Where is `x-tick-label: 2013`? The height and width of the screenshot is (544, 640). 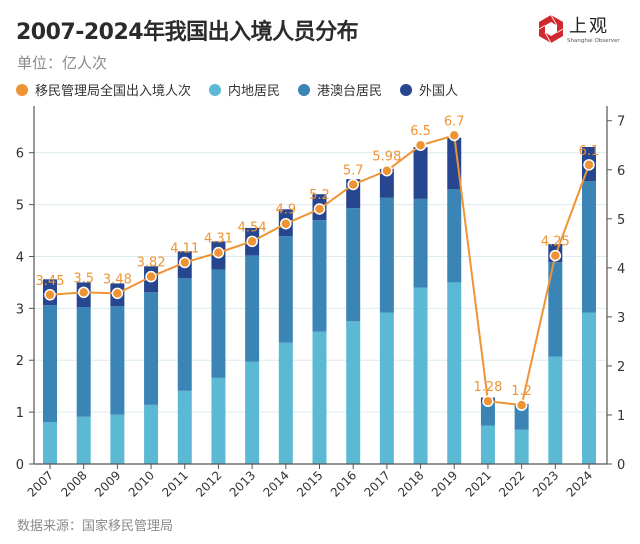 x-tick-label: 2013 is located at coordinates (242, 483).